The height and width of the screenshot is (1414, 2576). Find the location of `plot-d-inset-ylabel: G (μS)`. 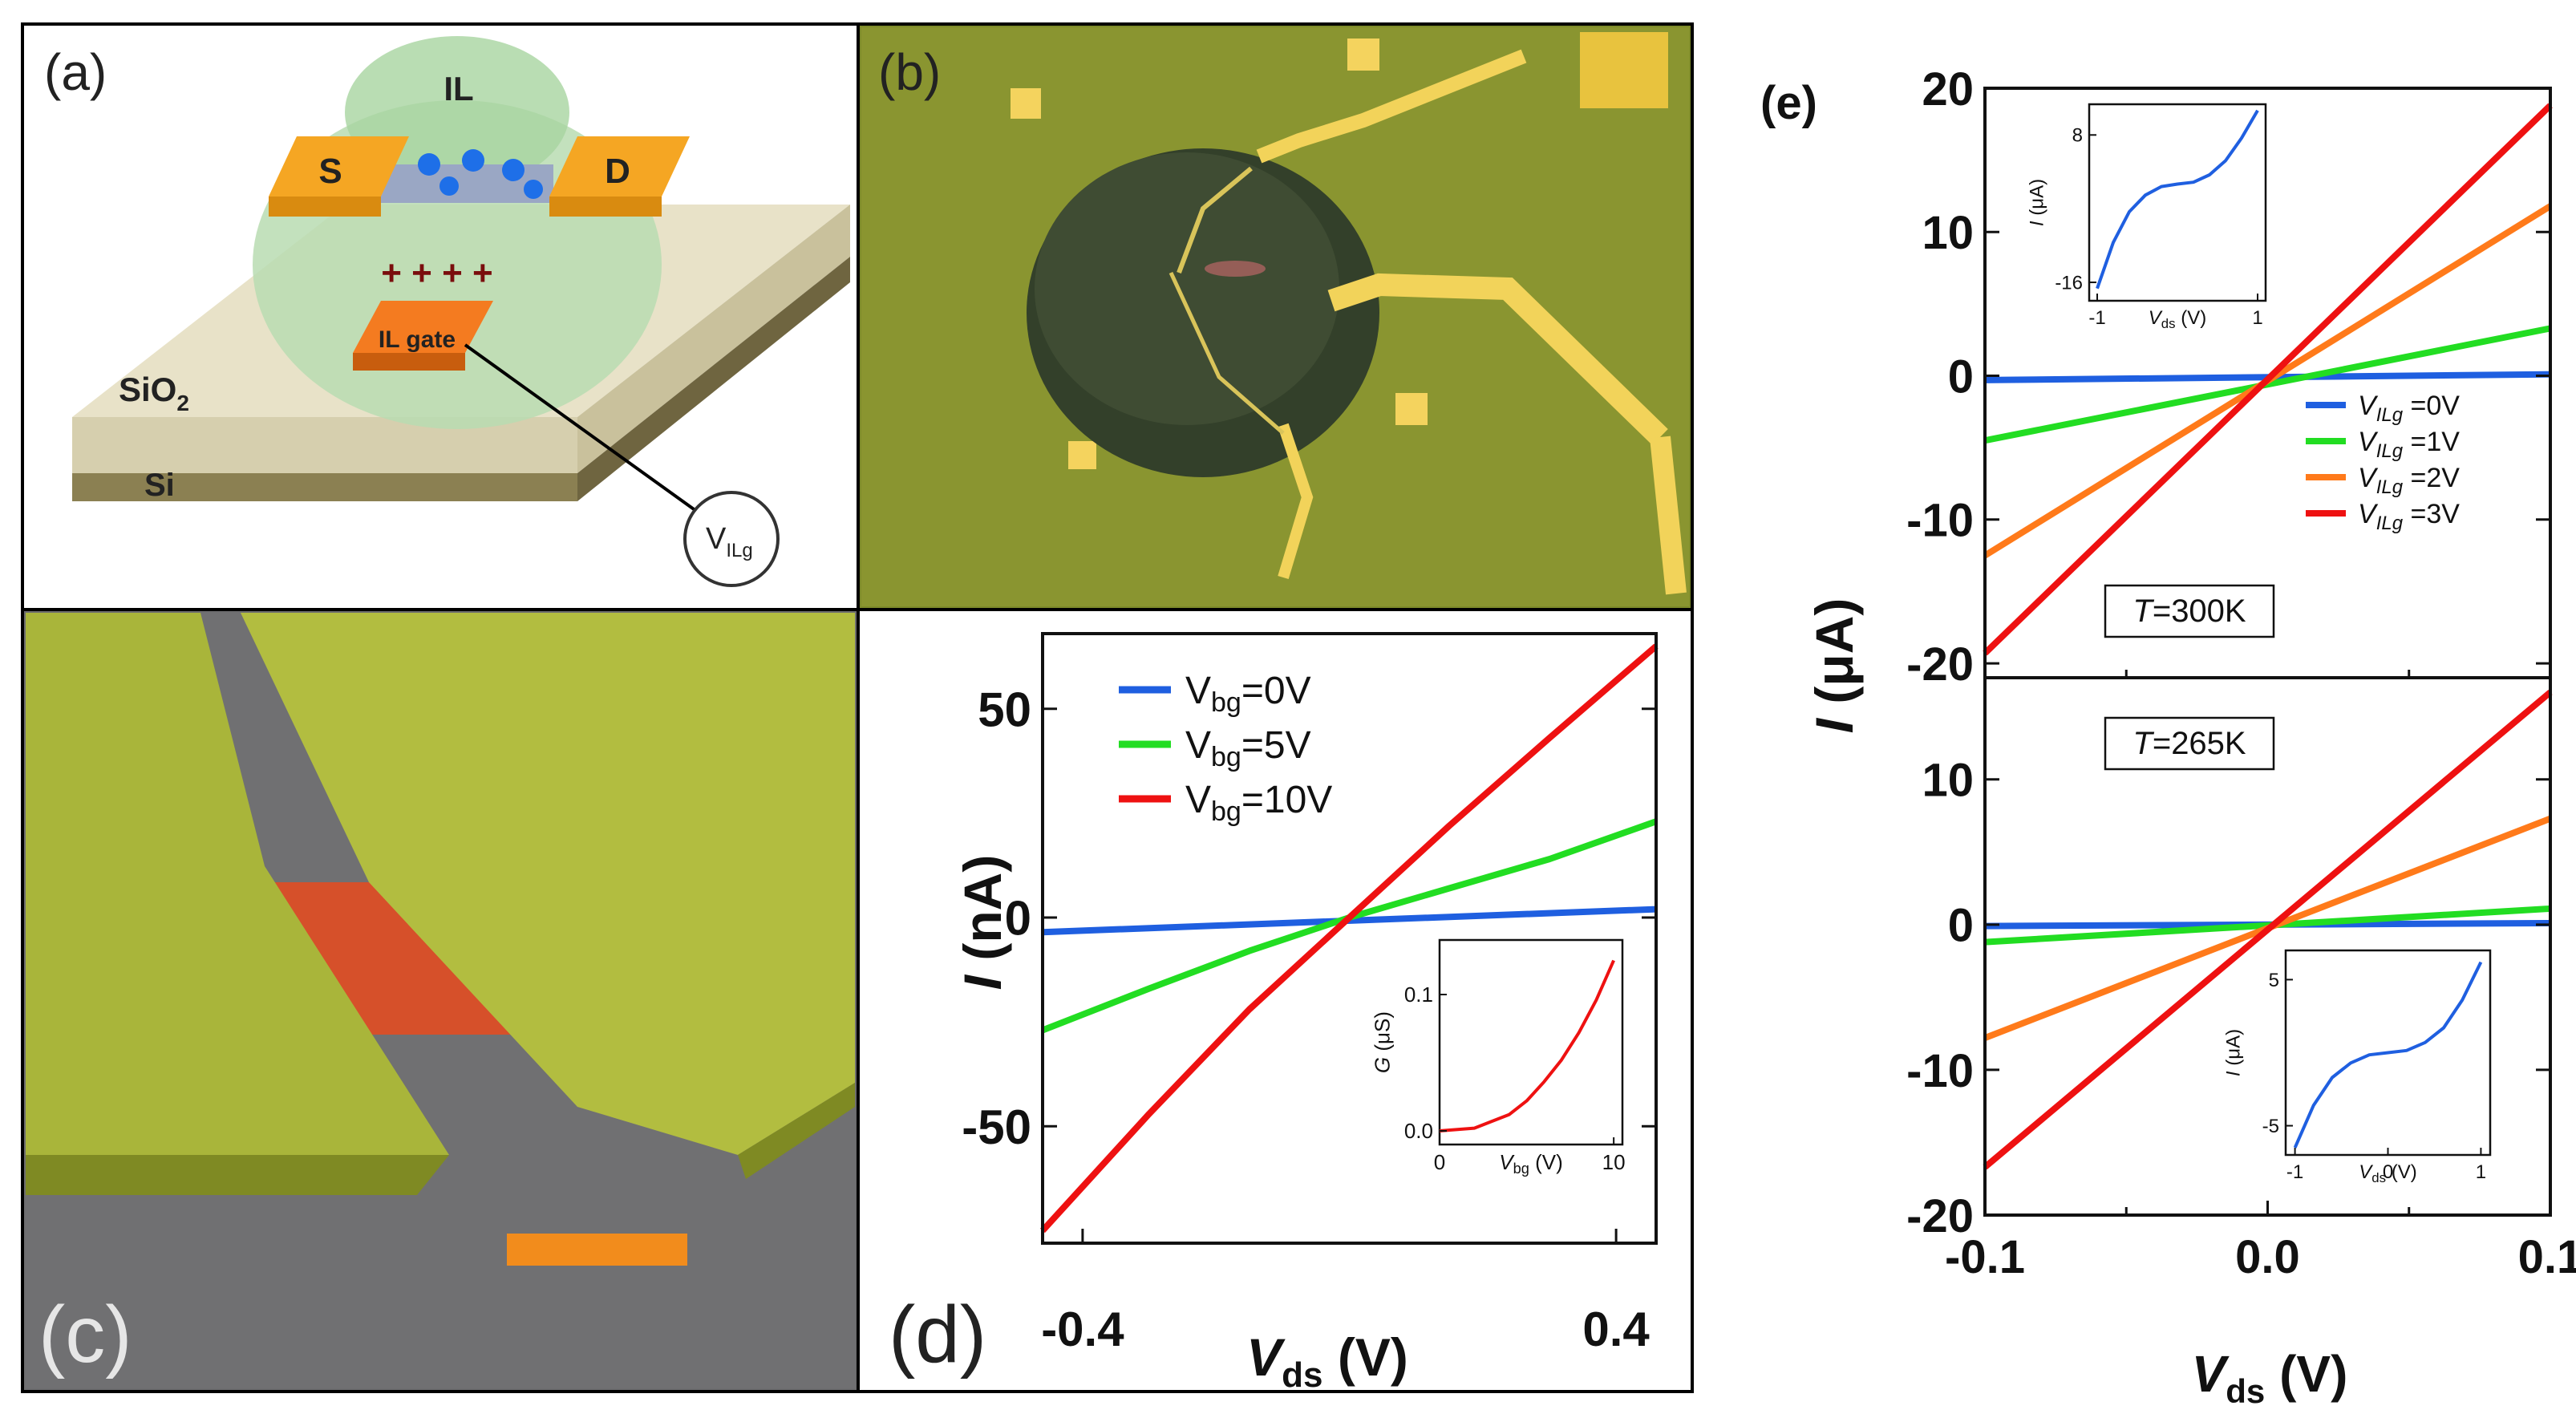

plot-d-inset-ylabel: G (μS) is located at coordinates (1383, 1042).